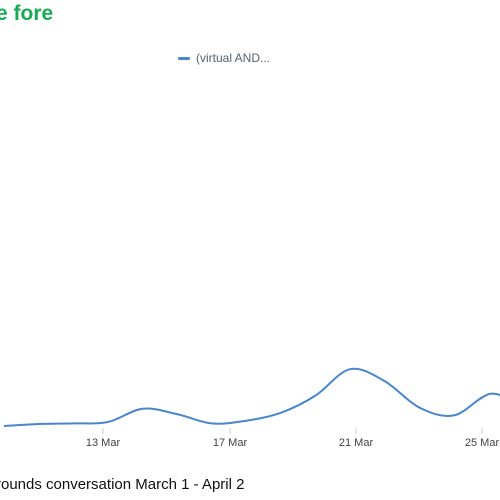 The image size is (500, 500). I want to click on x-tick-label: 17 Mar, so click(230, 443).